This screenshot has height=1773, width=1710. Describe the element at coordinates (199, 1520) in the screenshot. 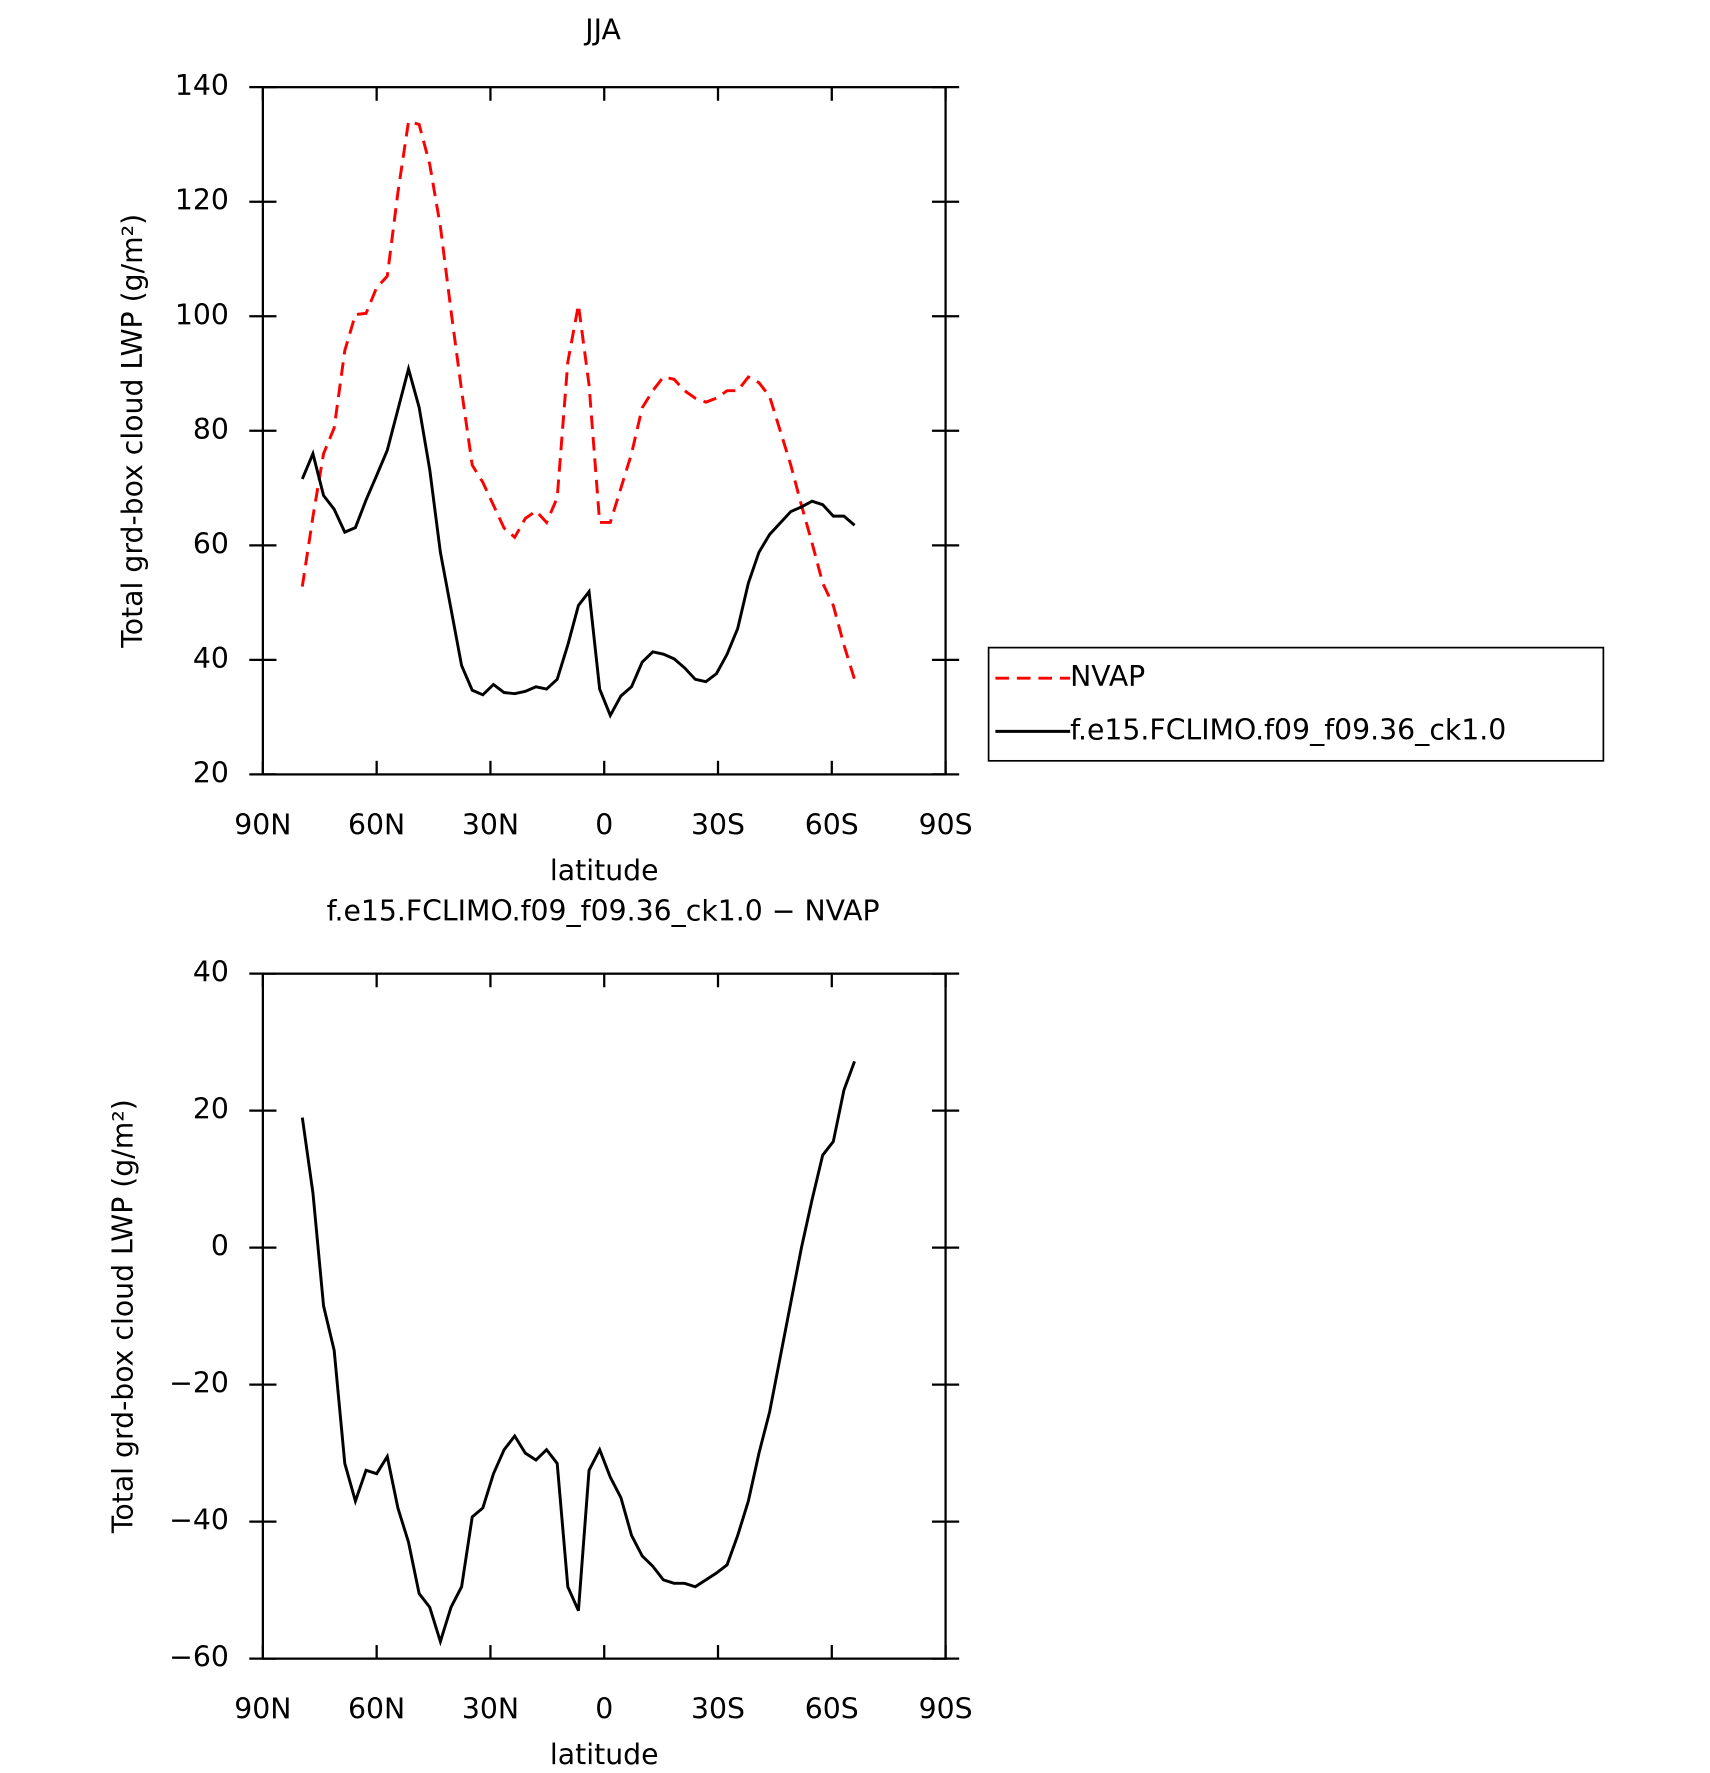

I see `y-tick-label: −40` at that location.